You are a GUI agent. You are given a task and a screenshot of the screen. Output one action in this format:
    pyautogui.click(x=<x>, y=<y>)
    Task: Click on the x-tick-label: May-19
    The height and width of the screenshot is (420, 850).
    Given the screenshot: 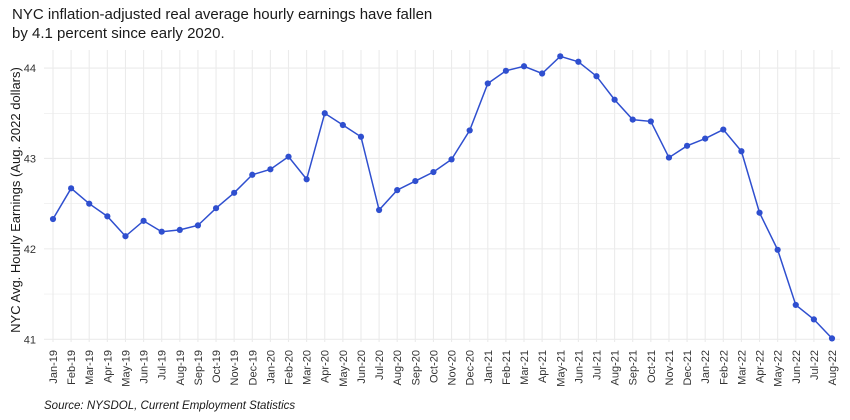 What is the action you would take?
    pyautogui.click(x=126, y=368)
    